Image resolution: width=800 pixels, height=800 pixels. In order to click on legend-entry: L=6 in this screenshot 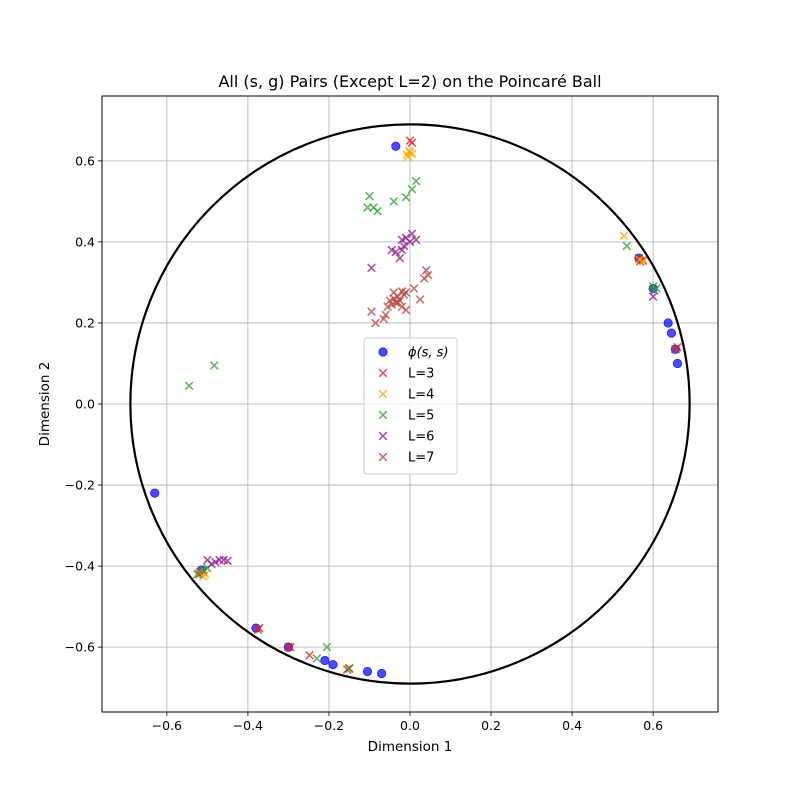, I will do `click(406, 437)`.